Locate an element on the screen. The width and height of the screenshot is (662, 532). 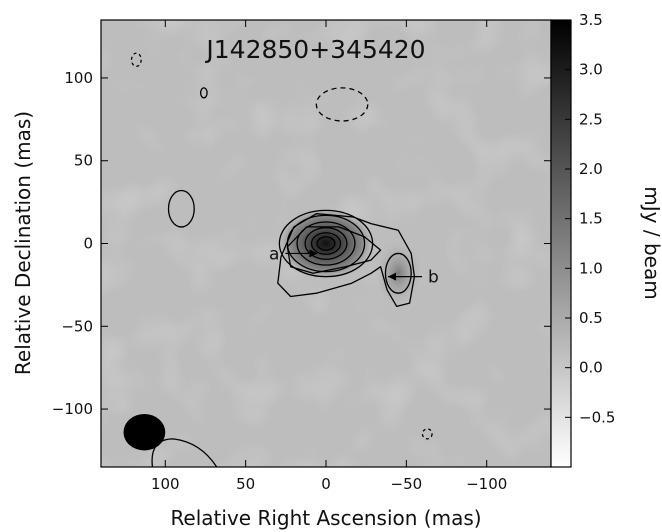
colorbar-tick-label: 3.5 is located at coordinates (591, 20).